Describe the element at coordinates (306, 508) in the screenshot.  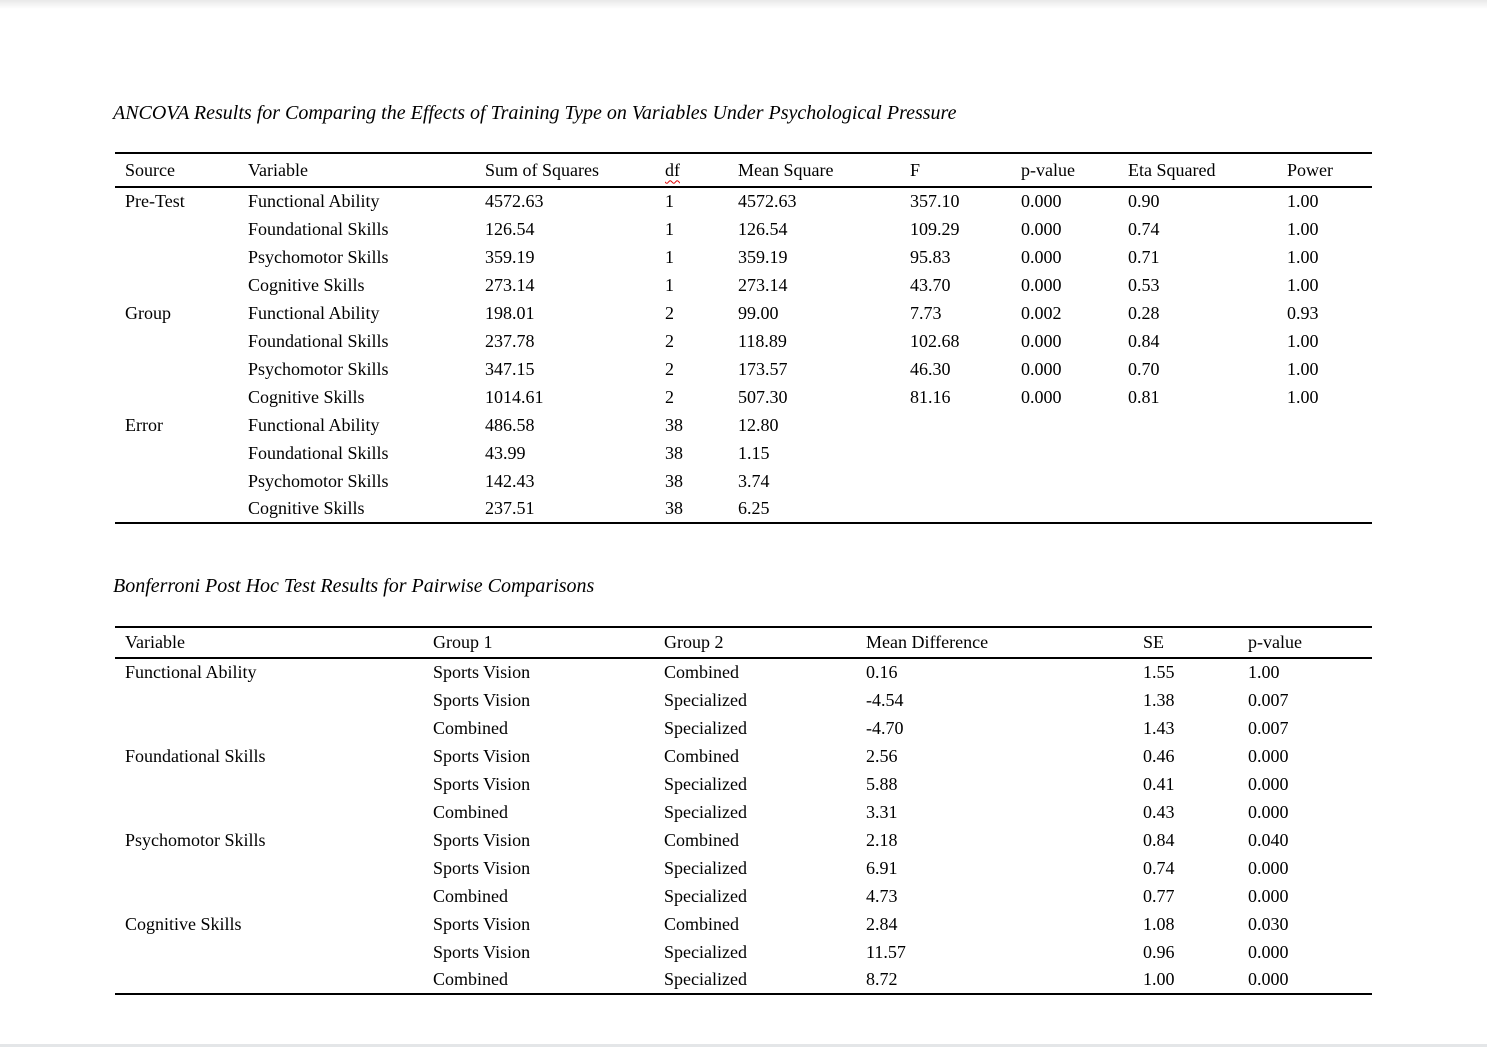
I see `table-cell: Cognitive Skills` at that location.